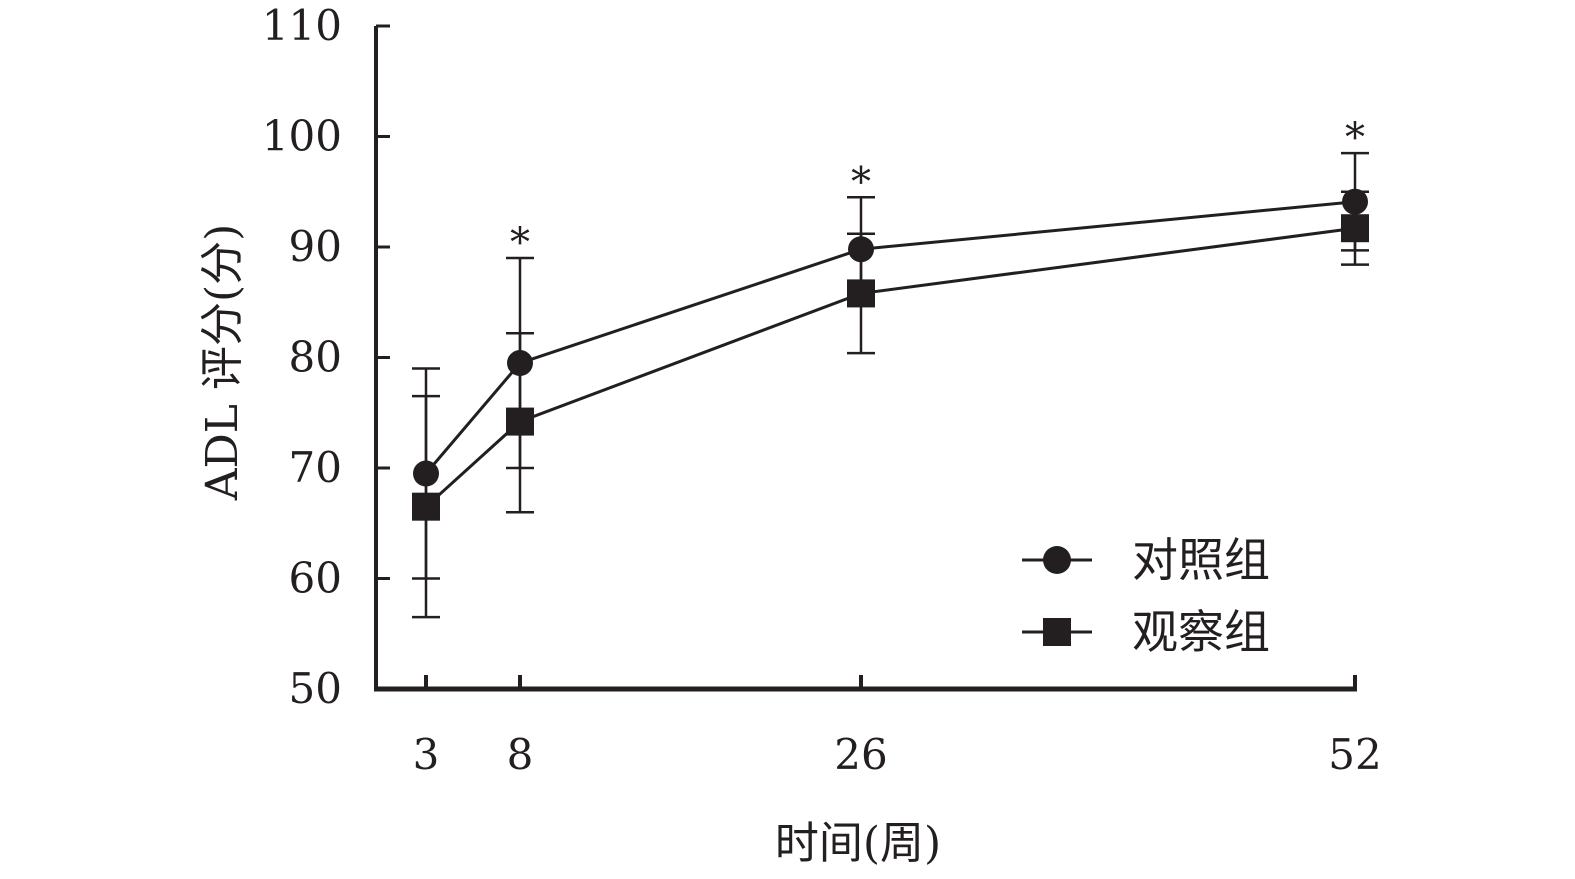 This screenshot has height=879, width=1575. I want to click on y-tick-label: 50, so click(315, 688).